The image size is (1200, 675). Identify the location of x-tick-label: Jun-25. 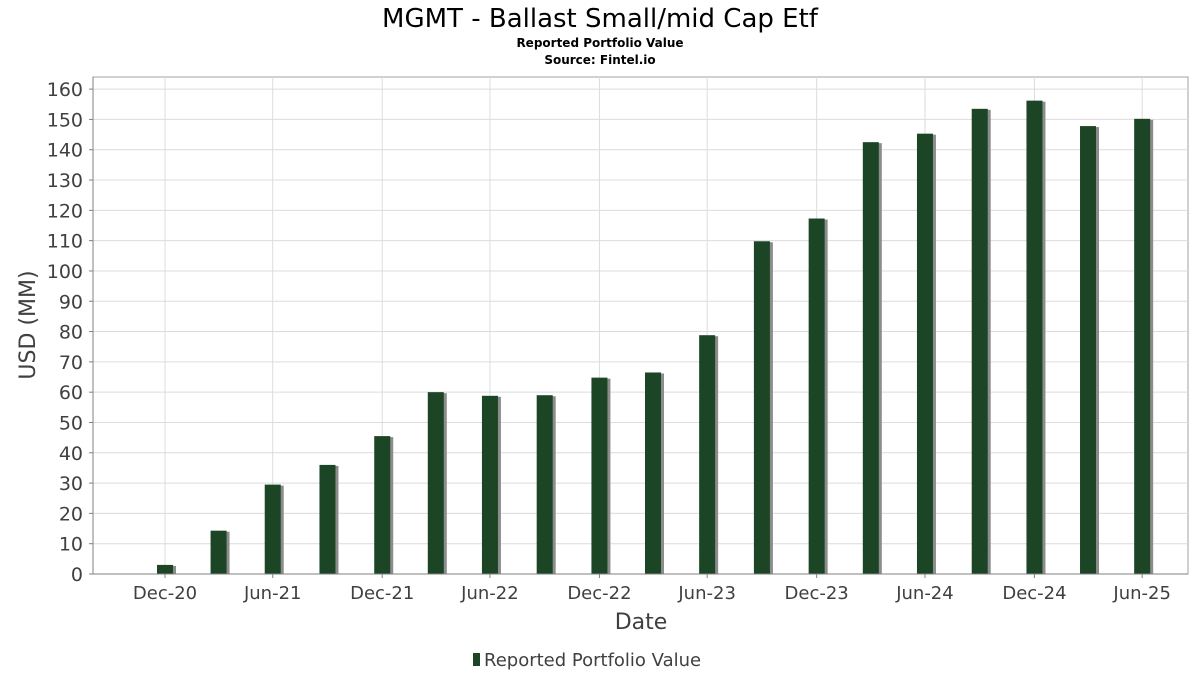
(1141, 593).